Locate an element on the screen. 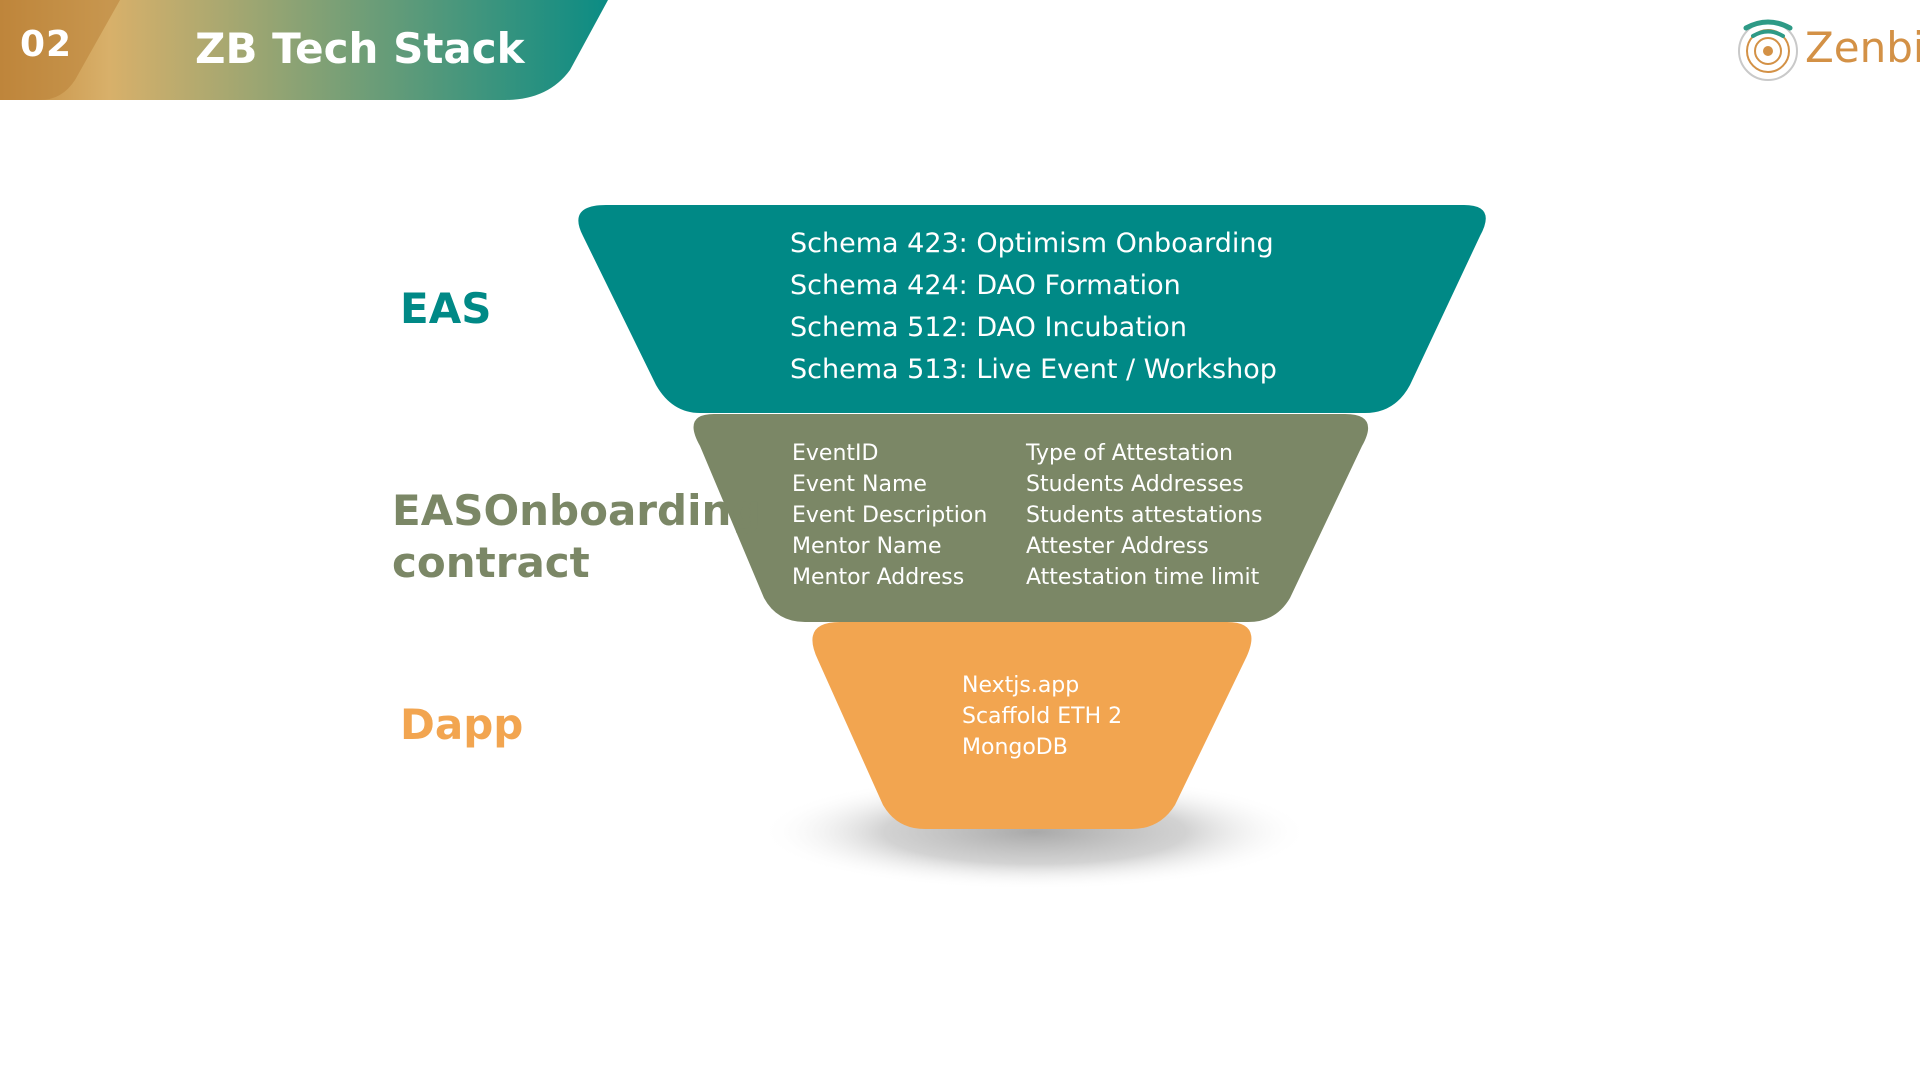  eas-schema-item: Schema 513: Live Event / Workshop is located at coordinates (1033, 369).